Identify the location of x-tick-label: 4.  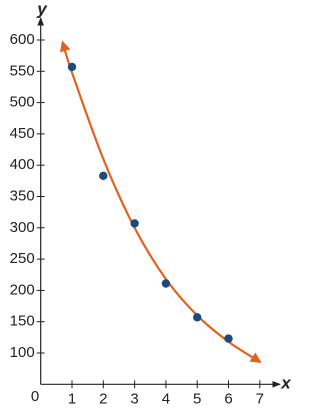
(166, 398).